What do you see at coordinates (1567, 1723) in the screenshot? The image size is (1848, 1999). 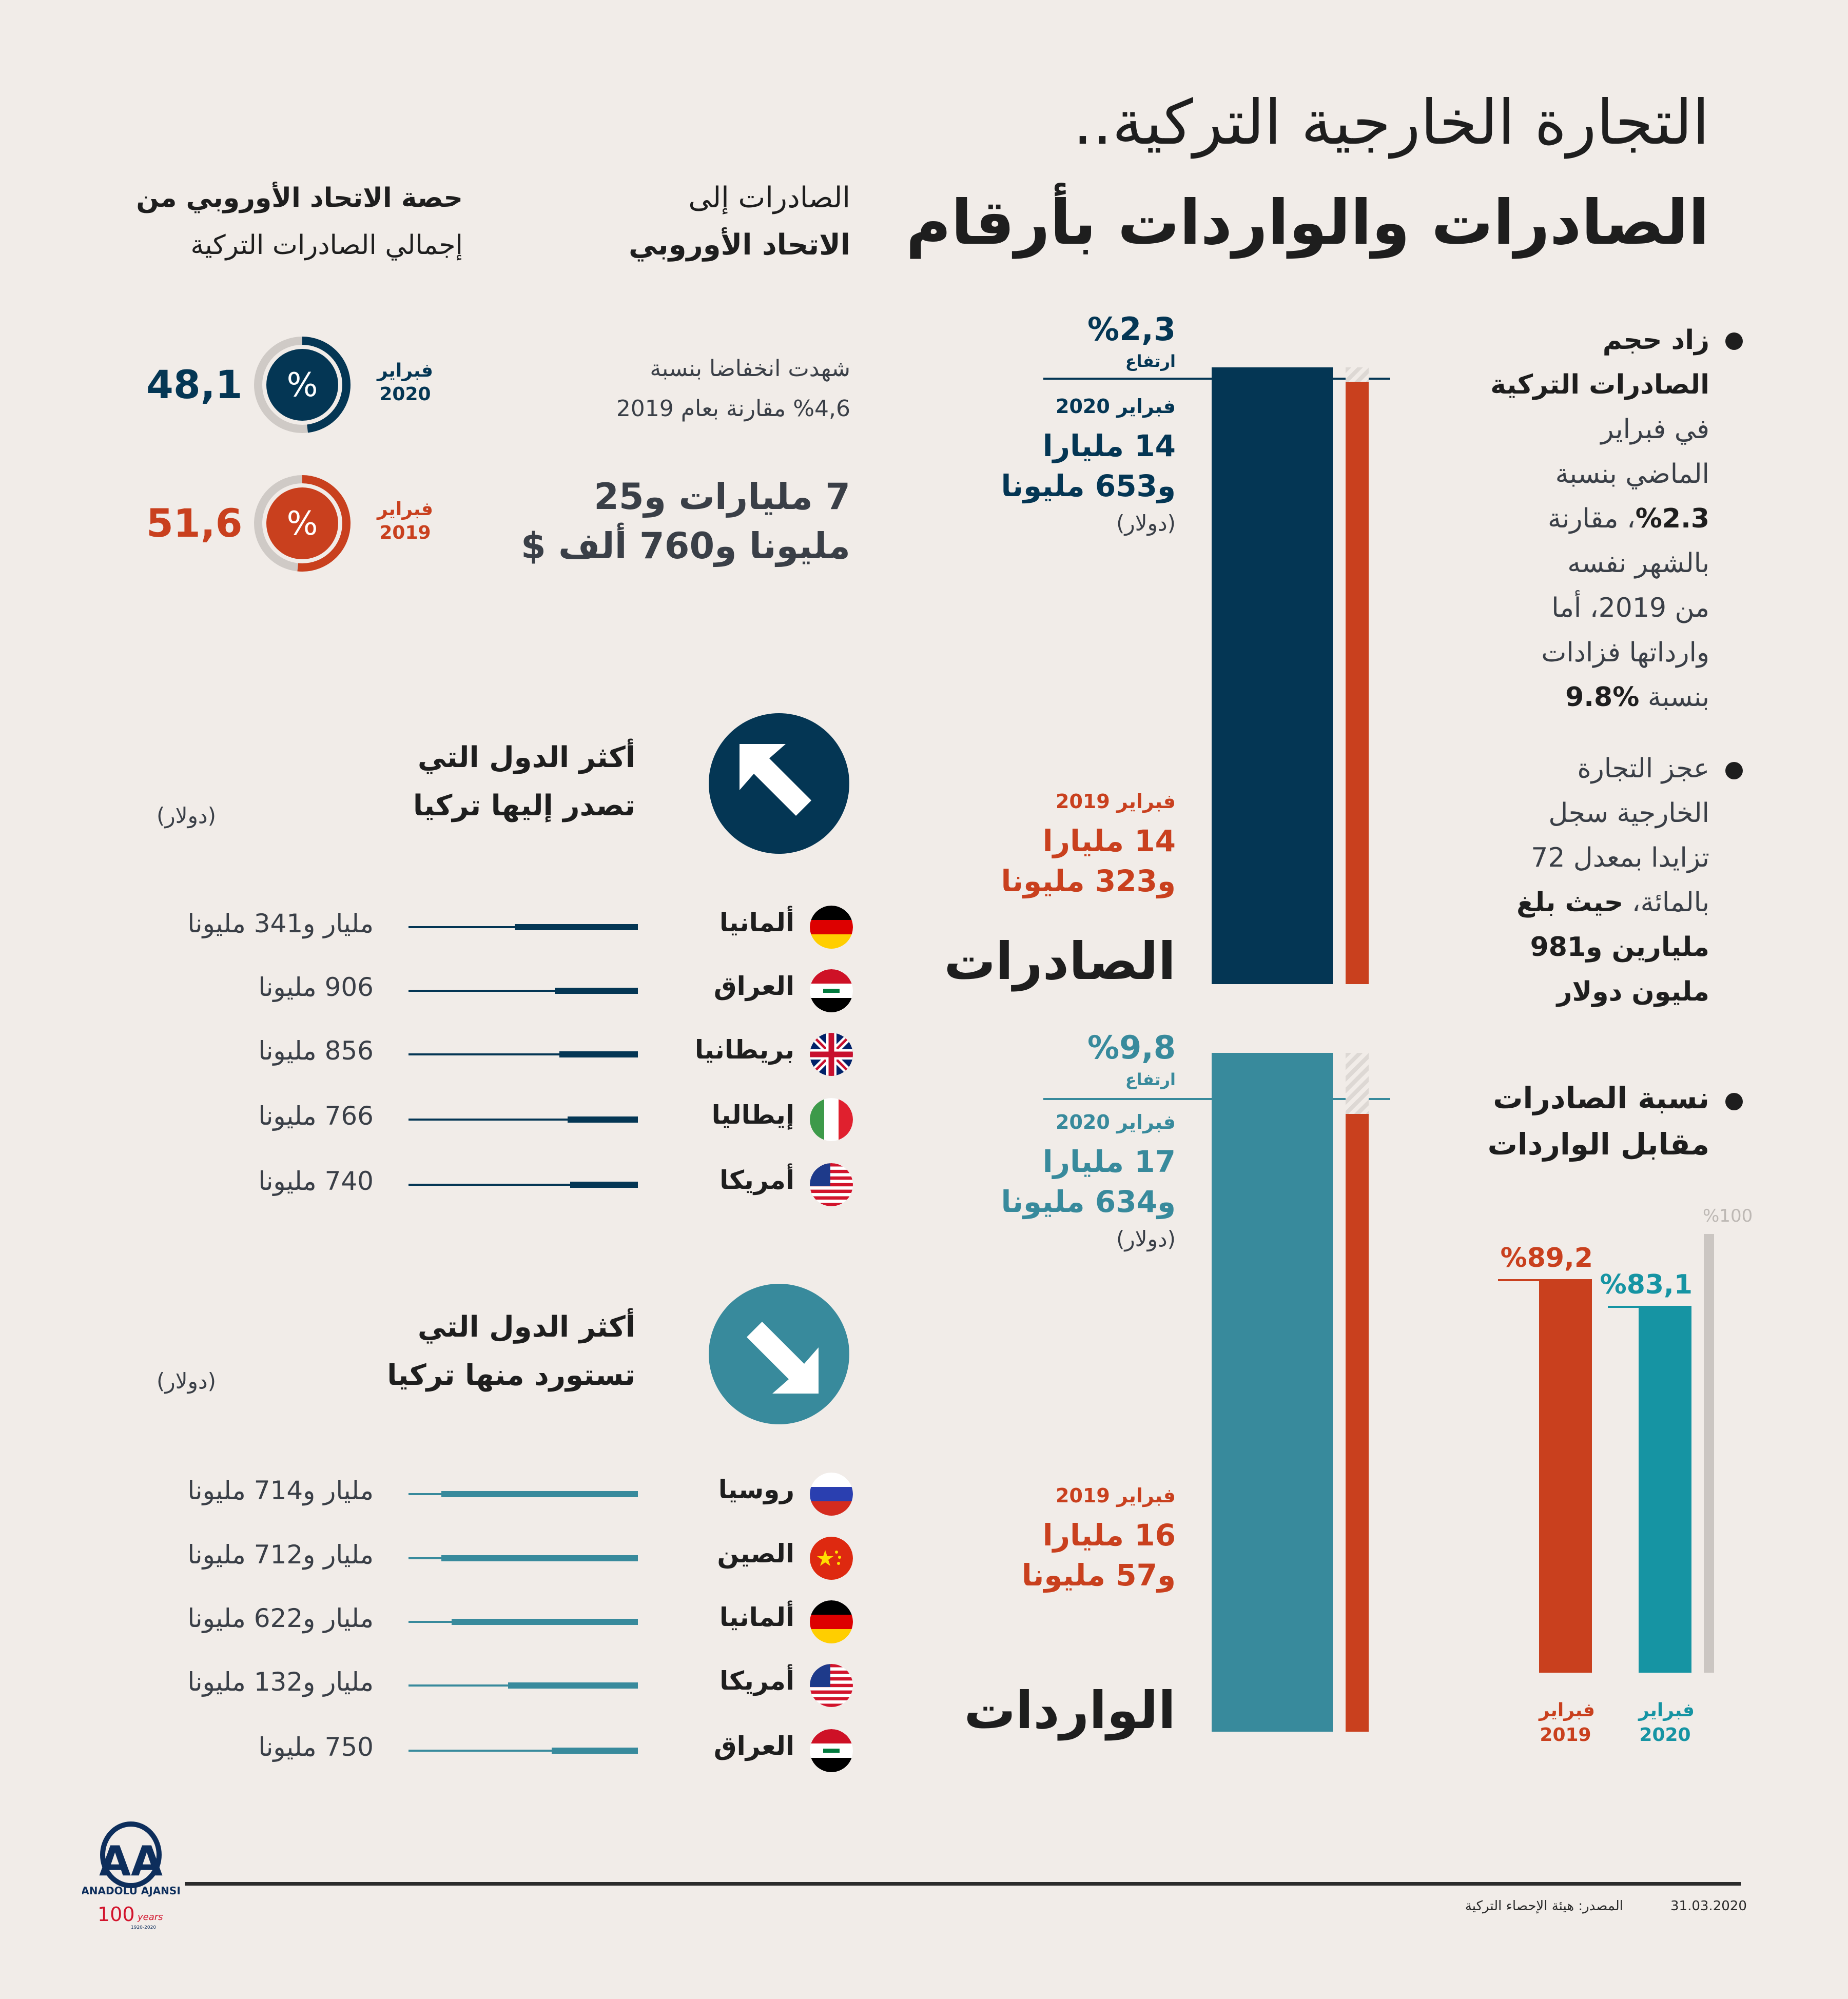 I see `ratio-period: فبراير 2019` at bounding box center [1567, 1723].